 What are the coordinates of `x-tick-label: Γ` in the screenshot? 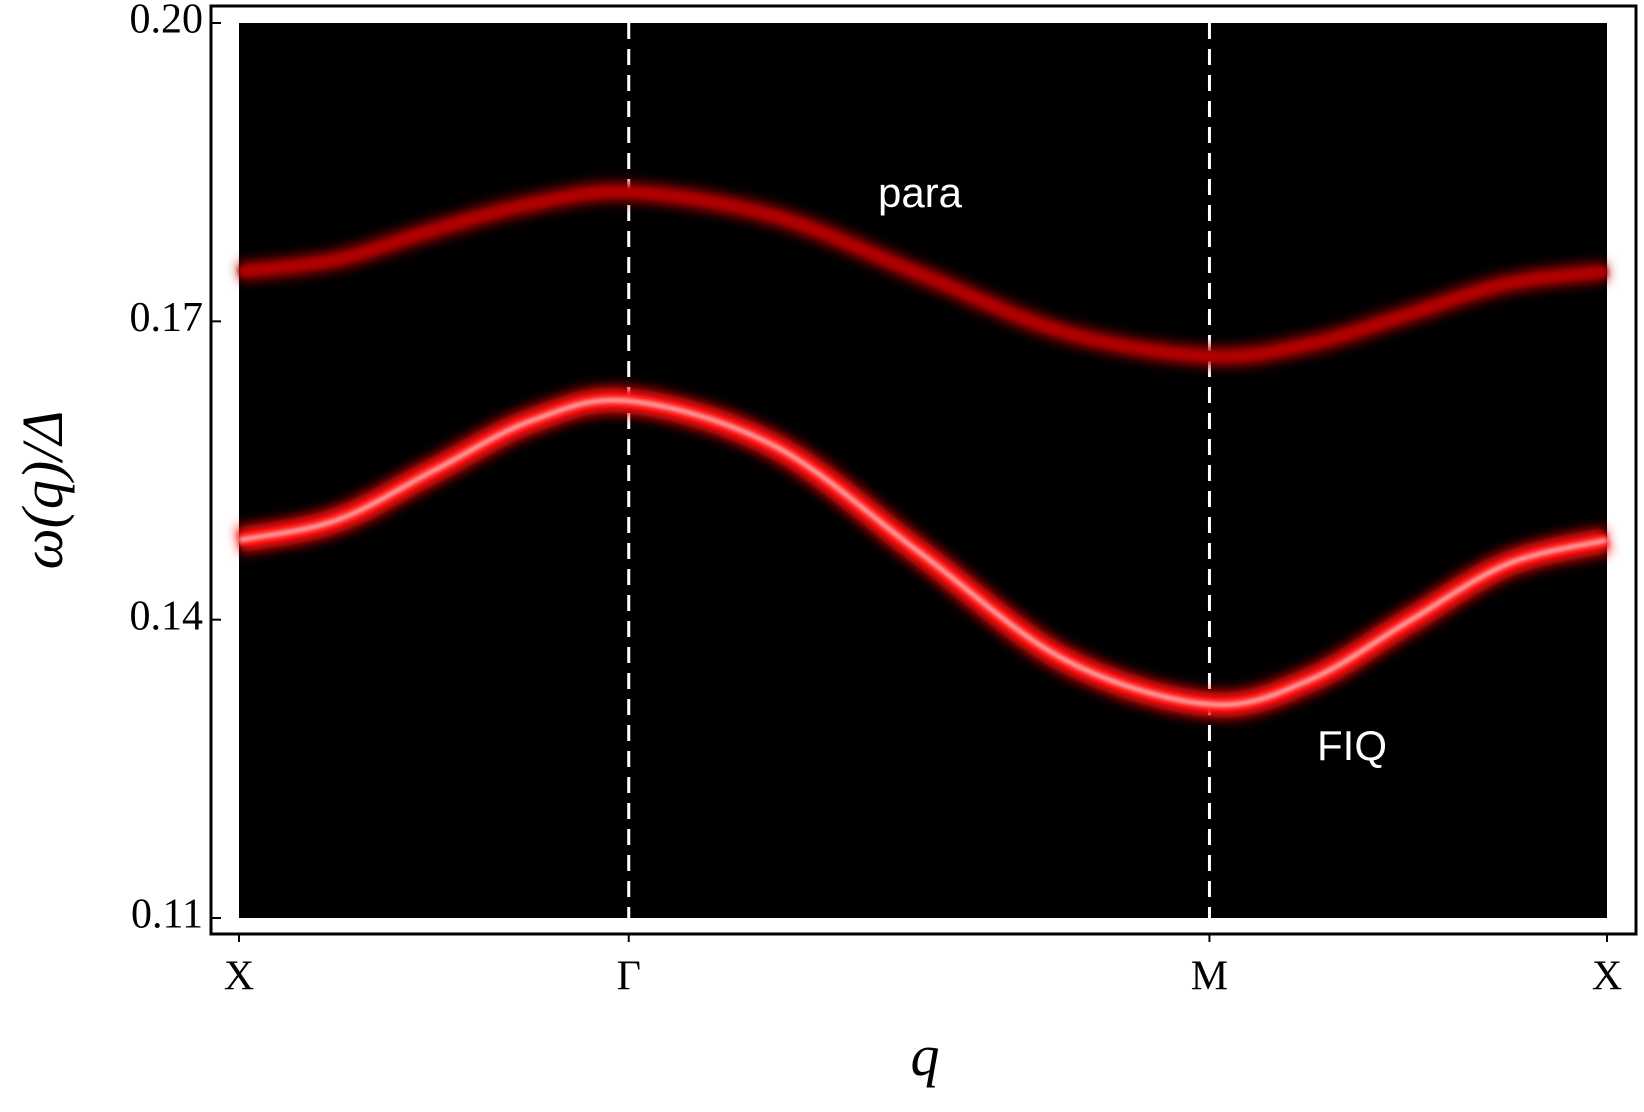 It's located at (629, 977).